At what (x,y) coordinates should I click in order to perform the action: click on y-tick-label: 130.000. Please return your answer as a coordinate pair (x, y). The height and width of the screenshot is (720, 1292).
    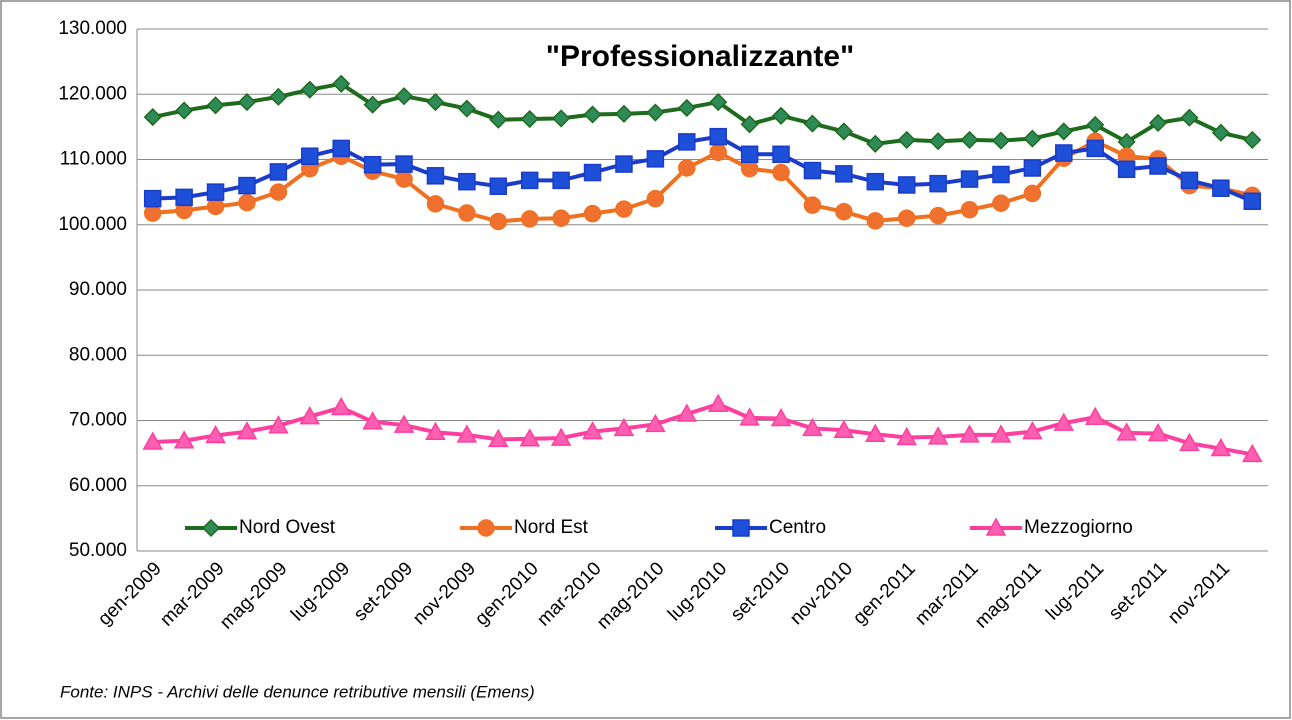
    Looking at the image, I should click on (92, 28).